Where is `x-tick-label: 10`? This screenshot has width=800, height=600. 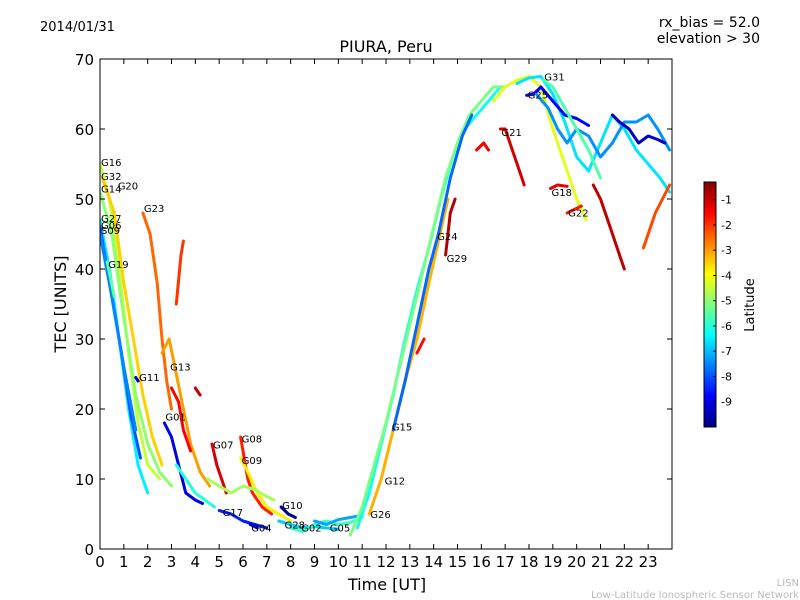 x-tick-label: 10 is located at coordinates (338, 562).